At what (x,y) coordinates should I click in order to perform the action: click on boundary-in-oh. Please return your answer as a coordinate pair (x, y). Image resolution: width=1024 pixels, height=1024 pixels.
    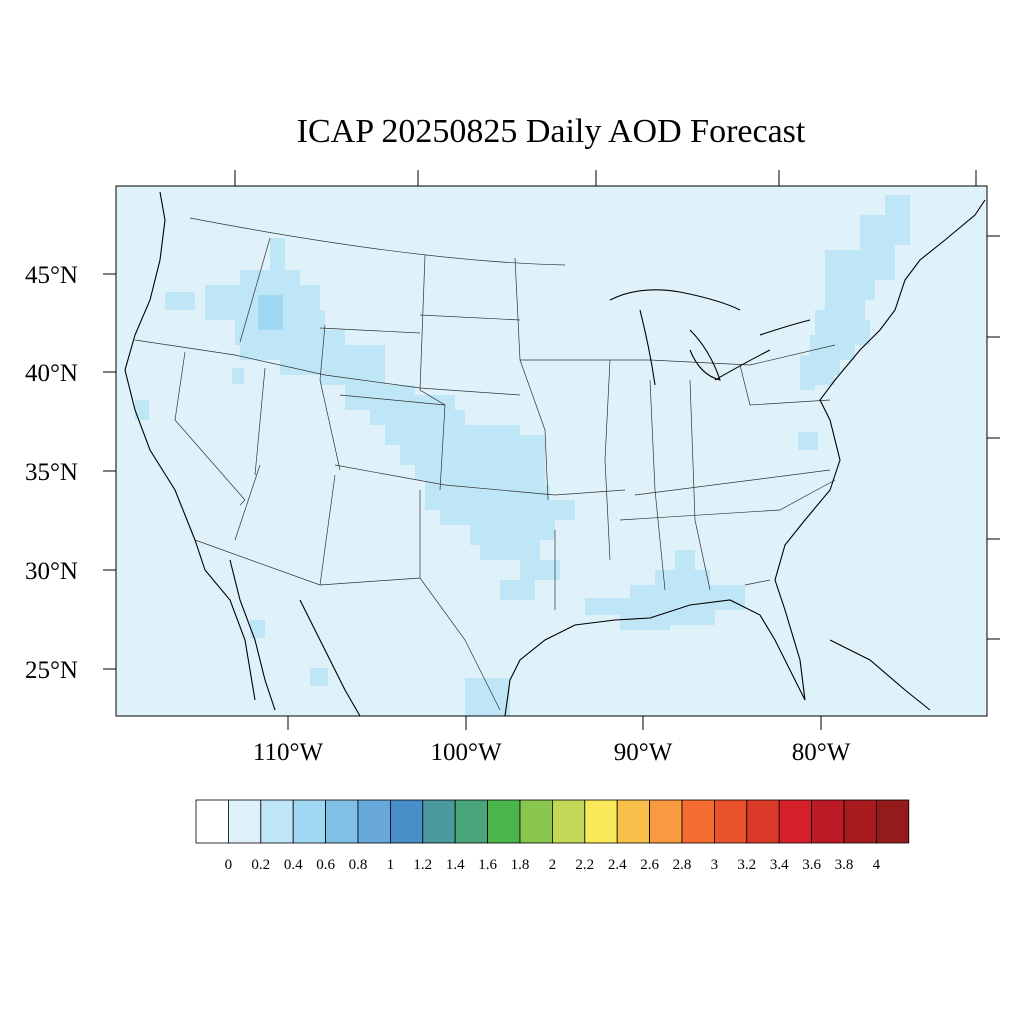
    Looking at the image, I should click on (700, 485).